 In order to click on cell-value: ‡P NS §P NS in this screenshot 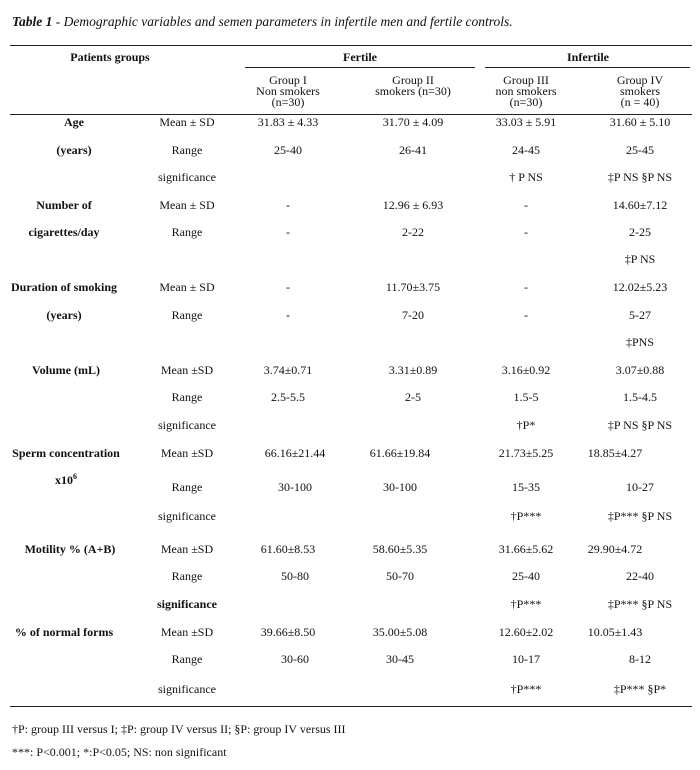, I will do `click(640, 425)`.